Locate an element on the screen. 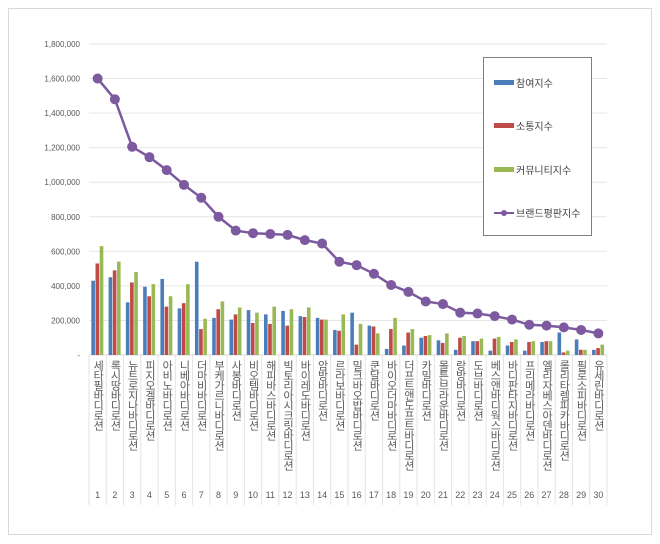  y-tick-label: 200,000 is located at coordinates (65, 320).